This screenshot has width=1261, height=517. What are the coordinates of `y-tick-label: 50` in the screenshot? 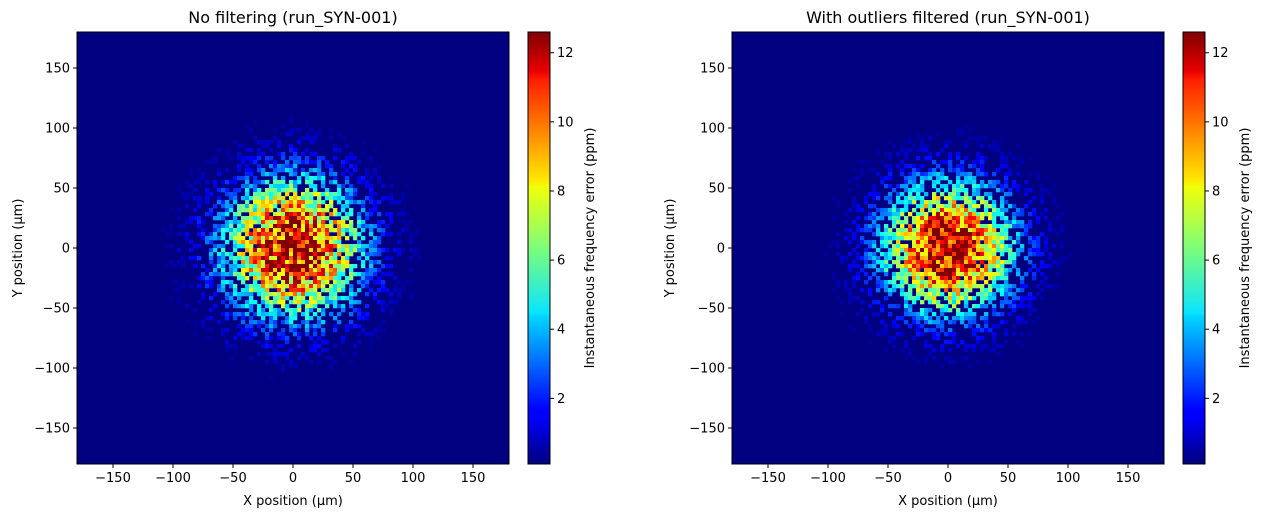 It's located at (61, 189).